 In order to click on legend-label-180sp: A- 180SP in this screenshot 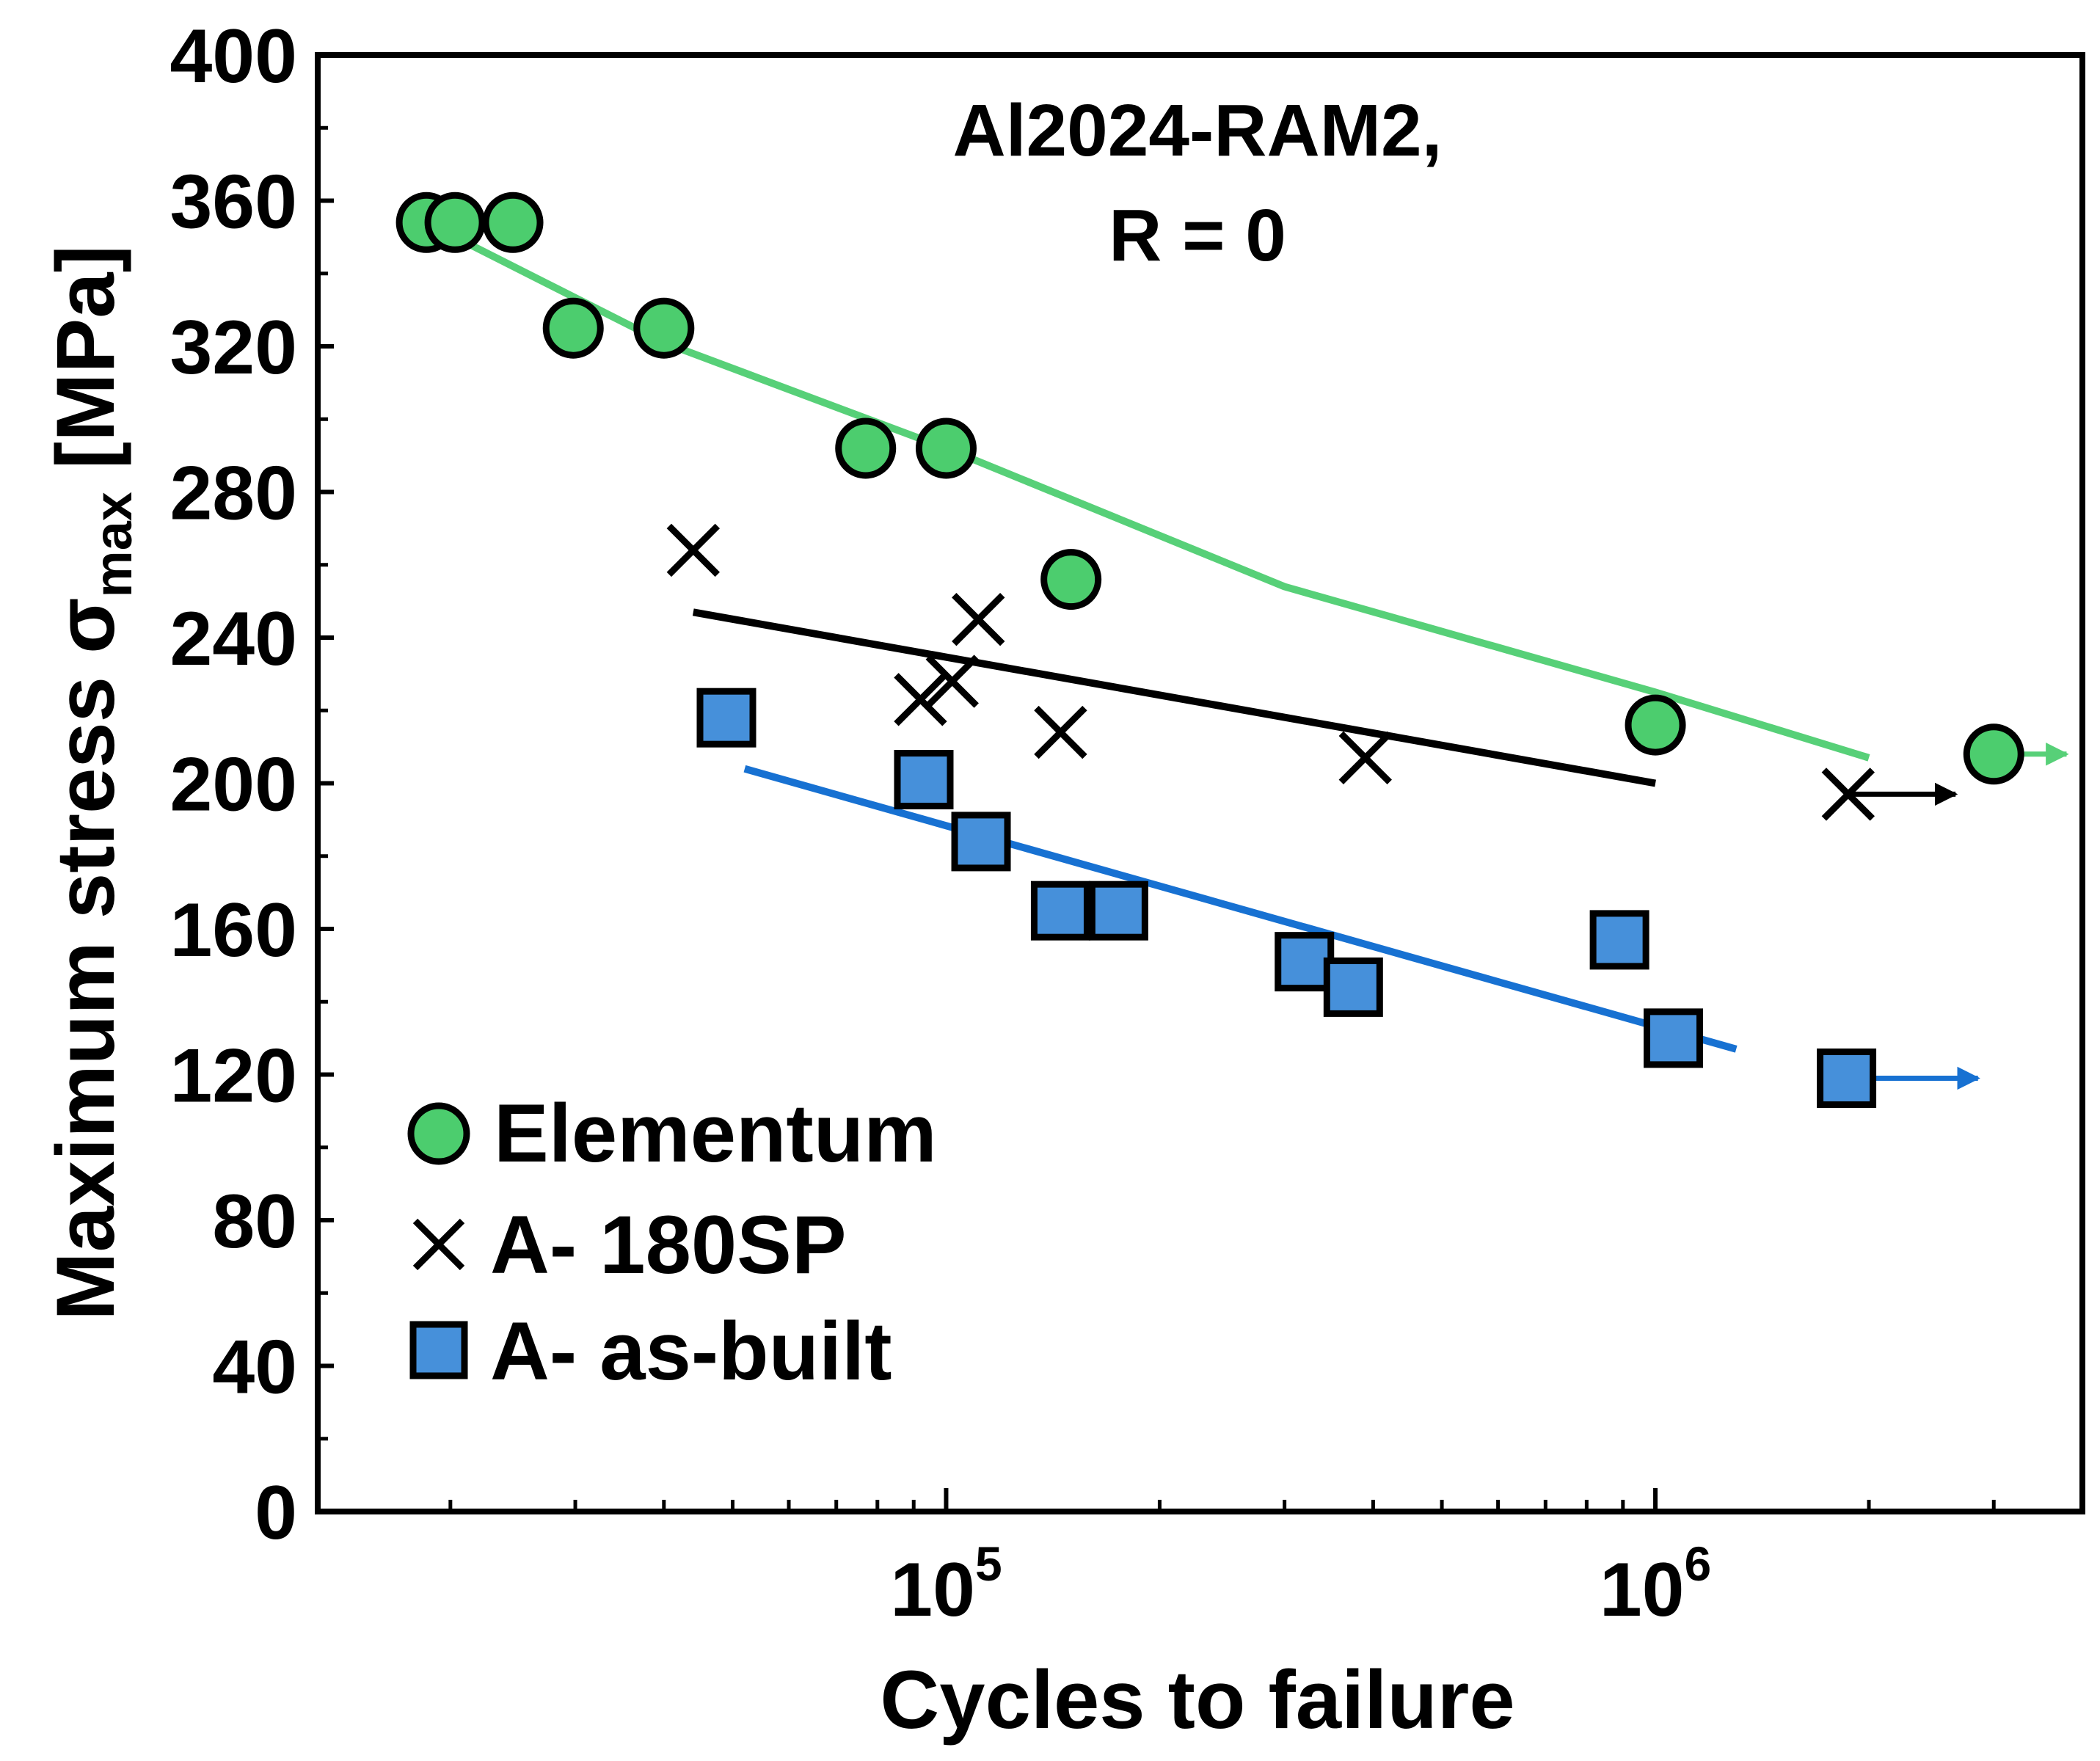, I will do `click(668, 1245)`.